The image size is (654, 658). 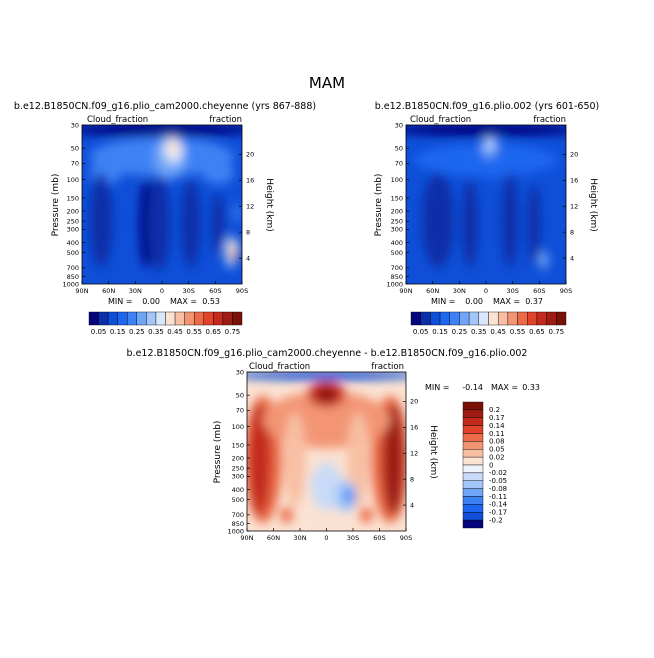 What do you see at coordinates (211, 301) in the screenshot?
I see `max-value: 0.53` at bounding box center [211, 301].